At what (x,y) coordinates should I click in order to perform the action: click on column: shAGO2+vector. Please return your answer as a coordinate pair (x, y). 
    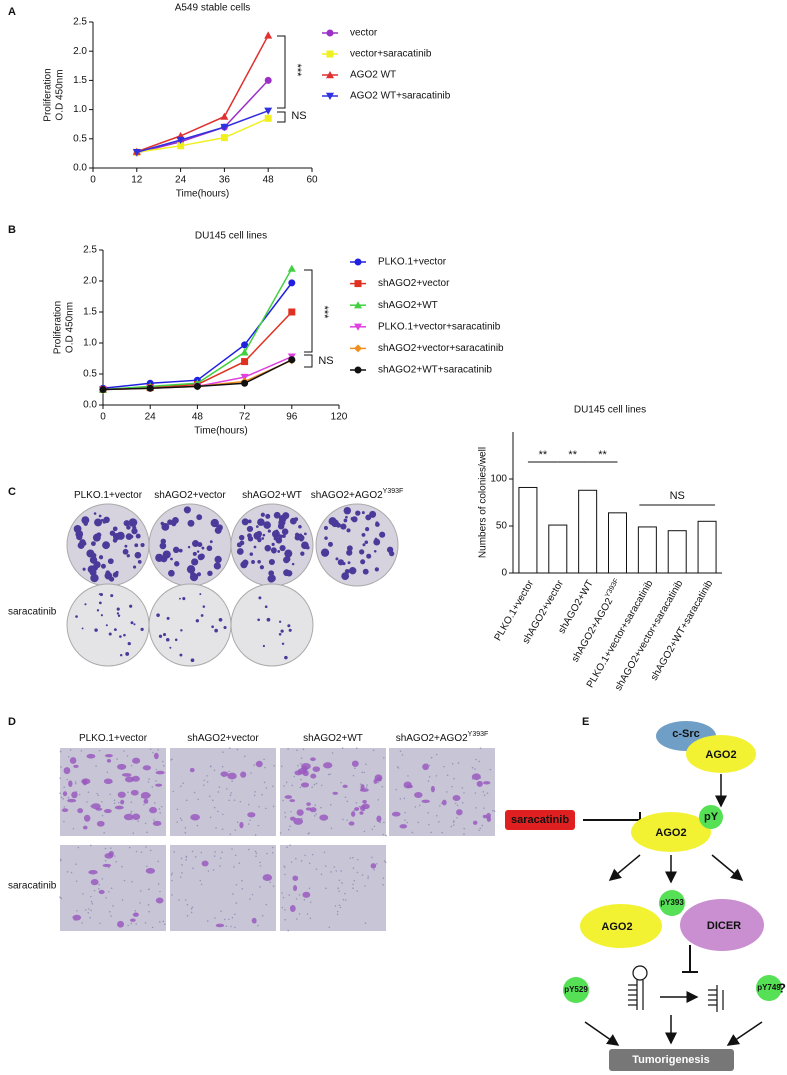
    Looking at the image, I should click on (223, 738).